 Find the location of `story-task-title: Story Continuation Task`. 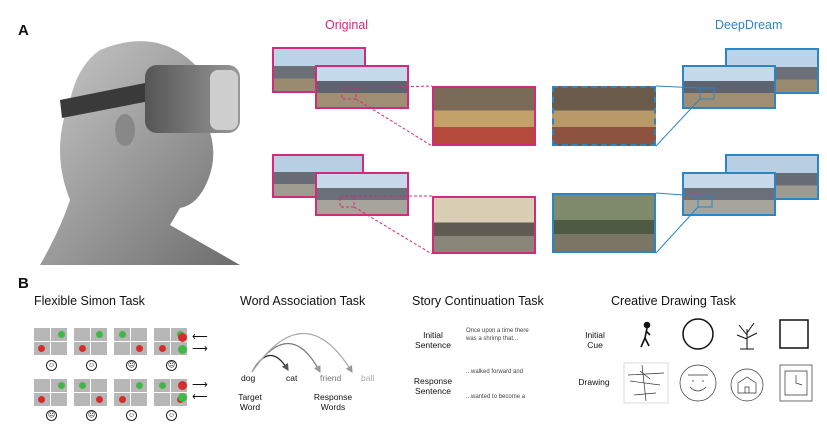

story-task-title: Story Continuation Task is located at coordinates (478, 301).